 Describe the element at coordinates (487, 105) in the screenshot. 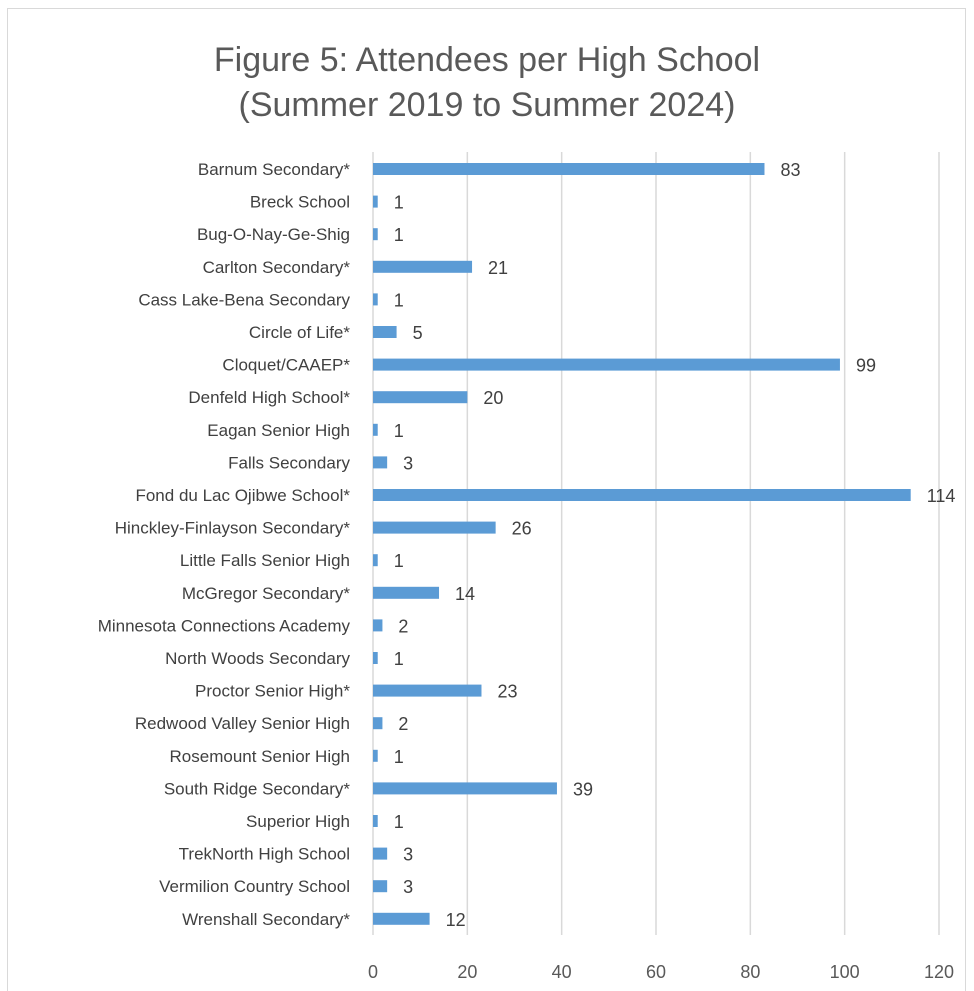

I see `chart-title-line-2: (Summer 2019 to Summer 2024)` at that location.